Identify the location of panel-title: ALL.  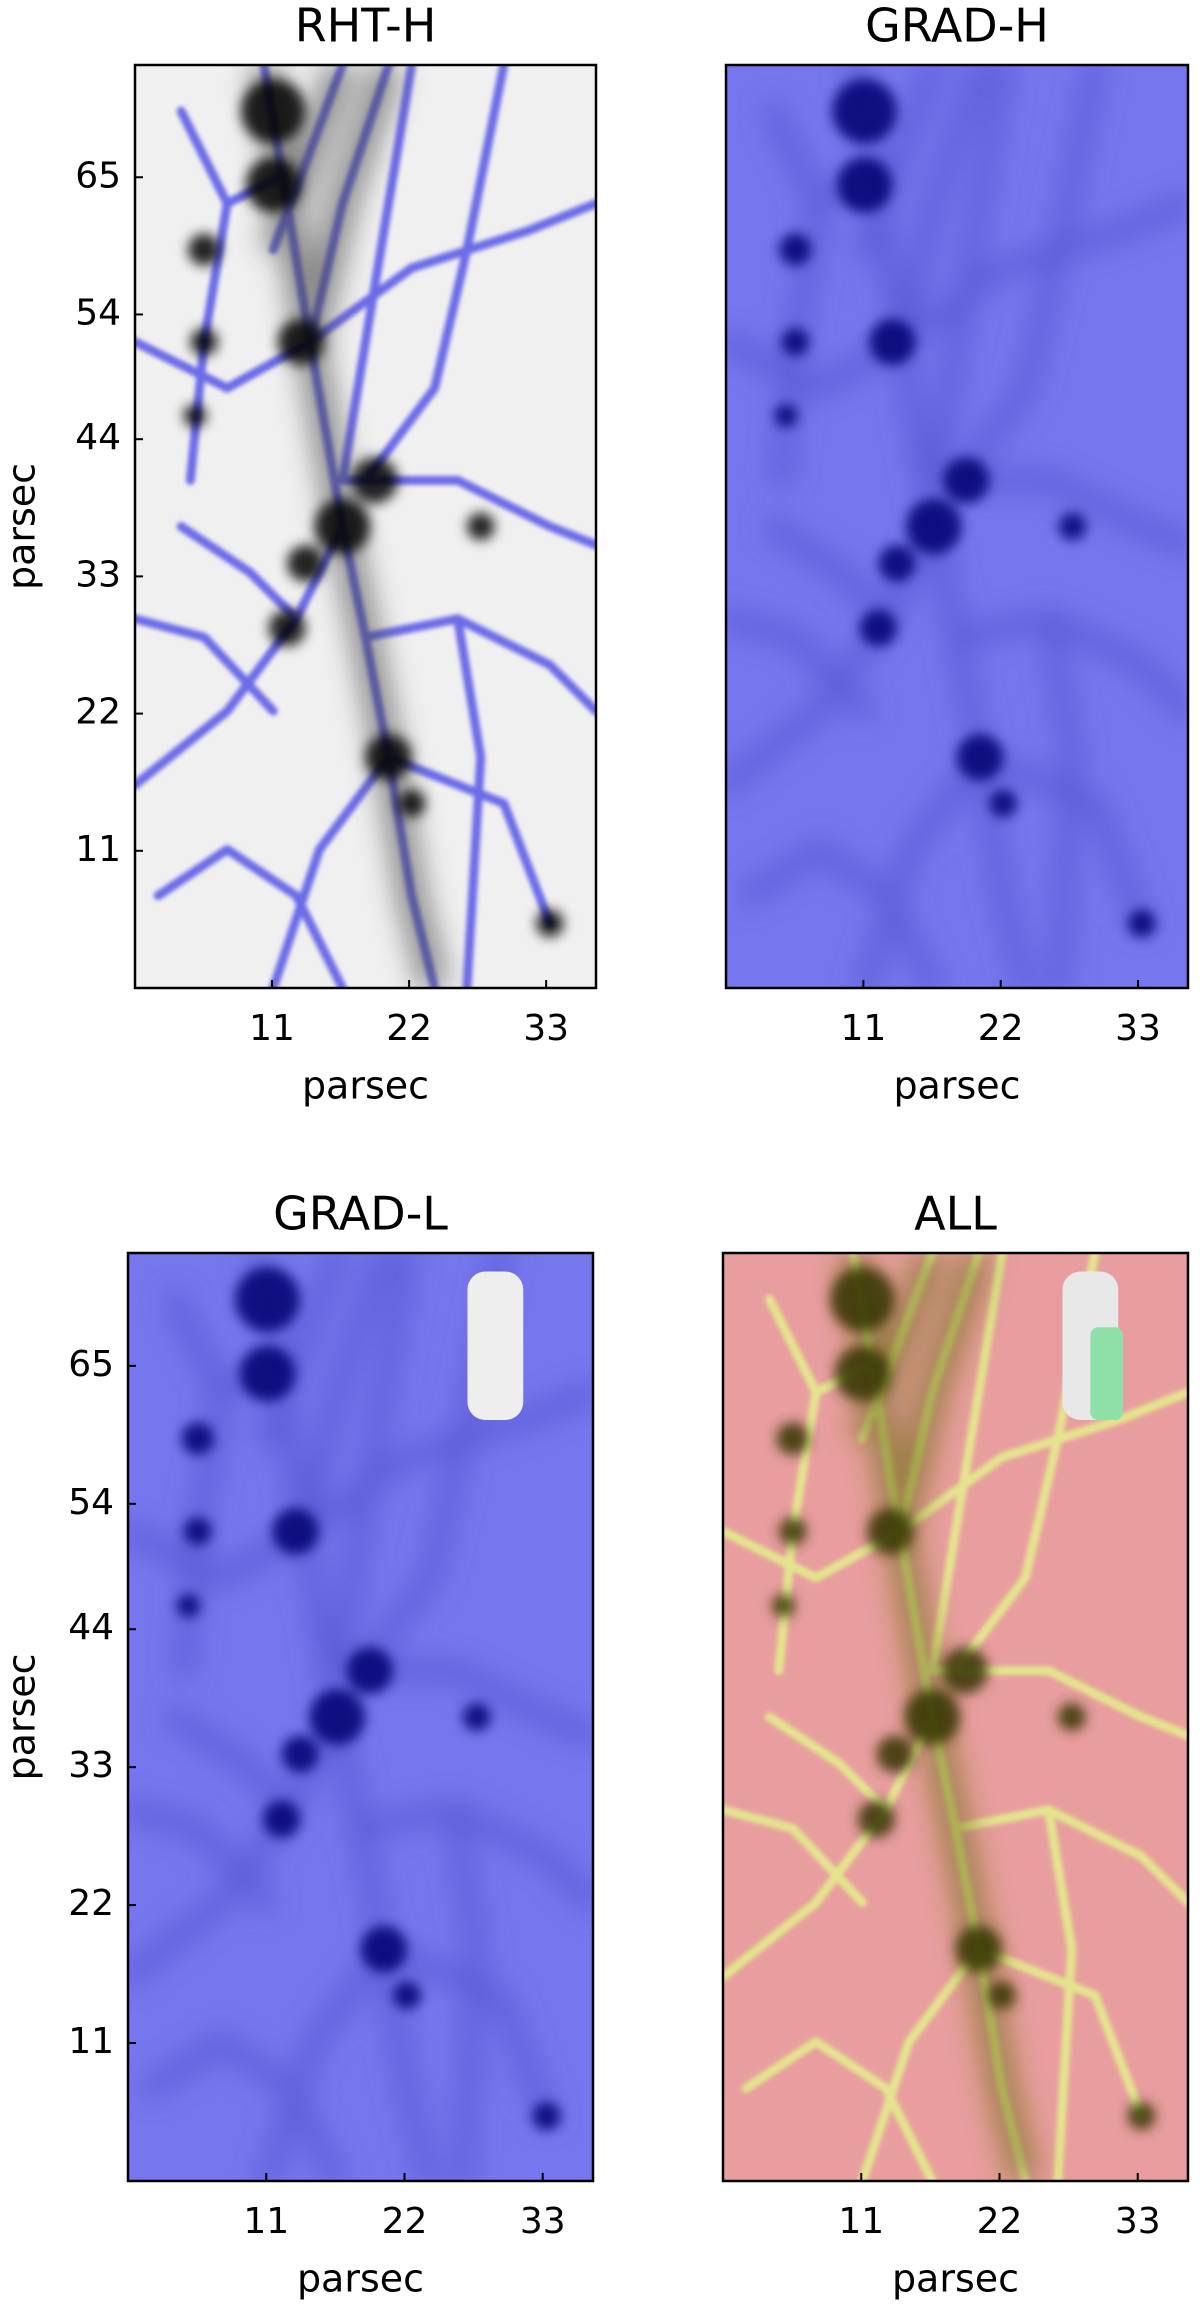
(955, 1214).